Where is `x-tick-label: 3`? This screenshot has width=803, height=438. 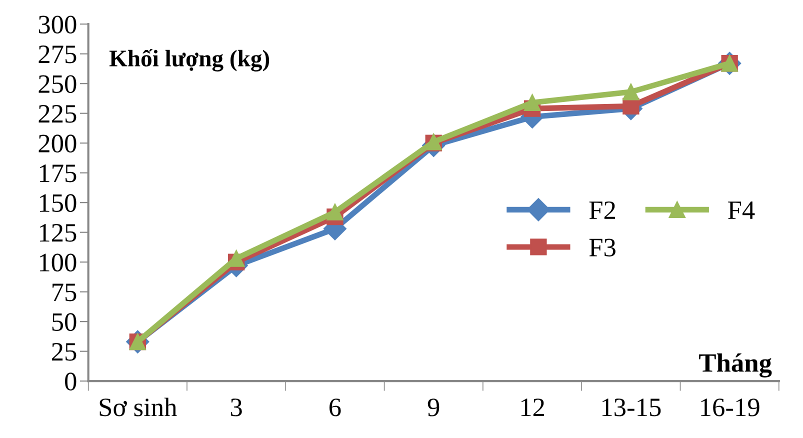 x-tick-label: 3 is located at coordinates (236, 407).